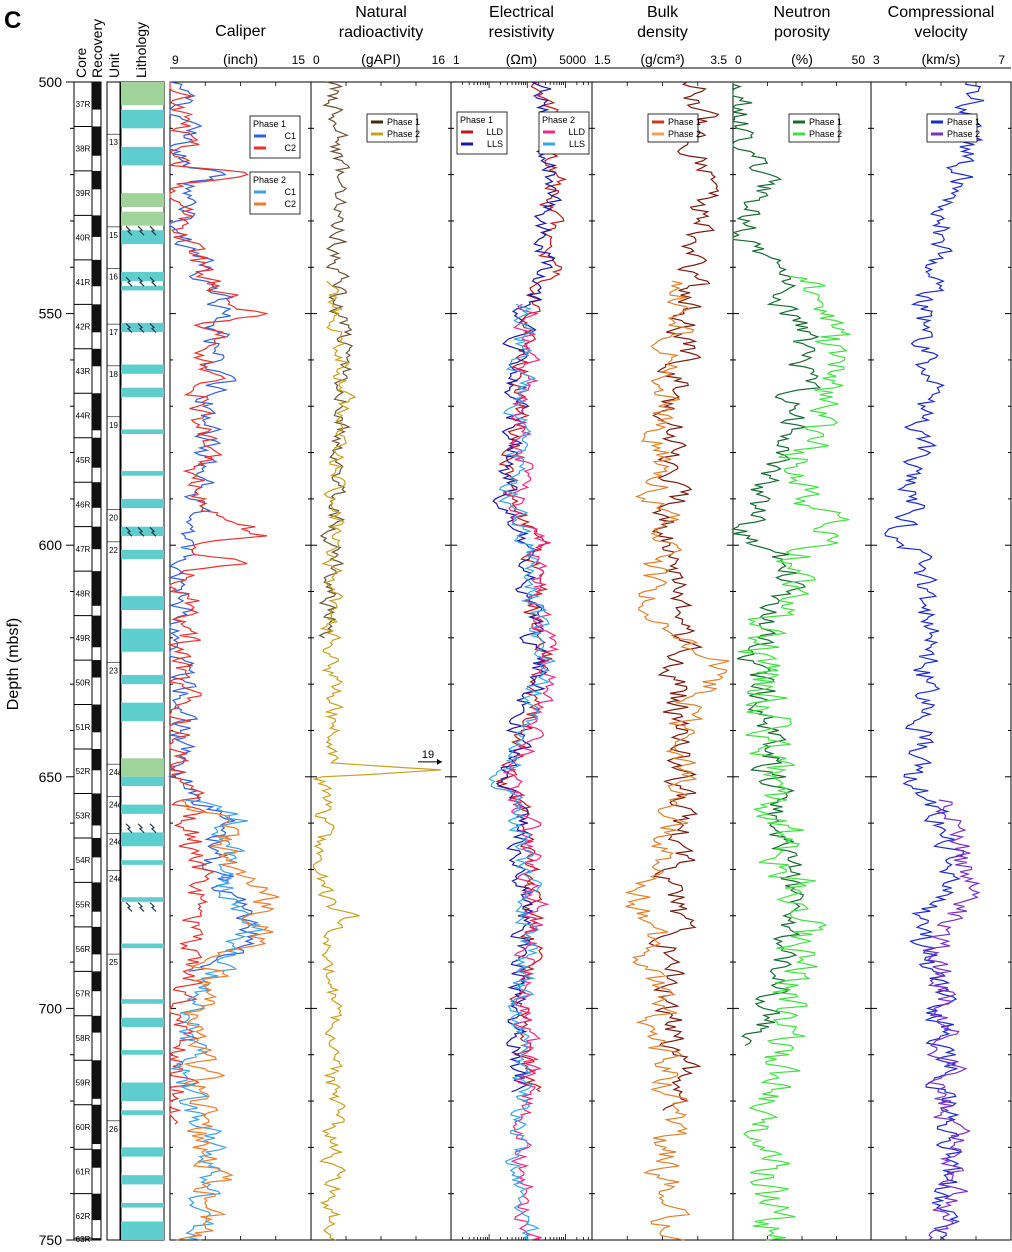  I want to click on unit-label: 20, so click(113, 517).